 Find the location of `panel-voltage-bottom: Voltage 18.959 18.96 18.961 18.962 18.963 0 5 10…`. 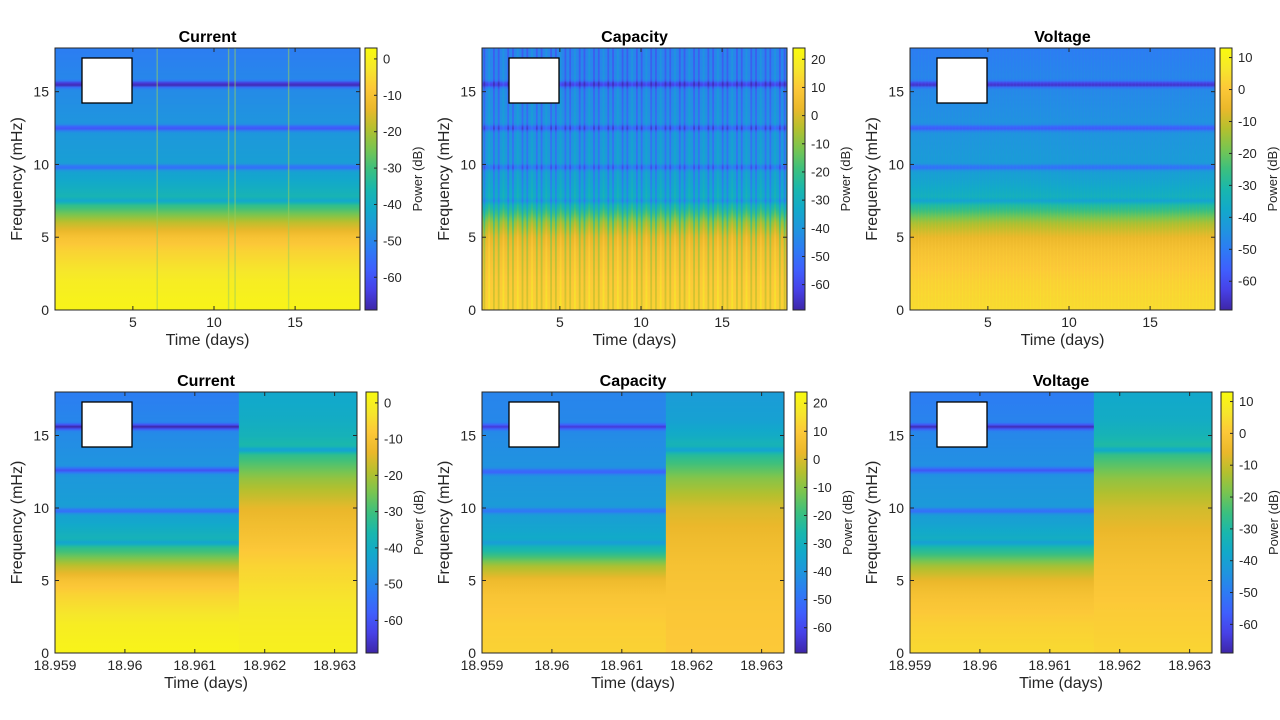

panel-voltage-bottom: Voltage 18.959 18.96 18.961 18.962 18.963 0 5 10… is located at coordinates (1072, 532).